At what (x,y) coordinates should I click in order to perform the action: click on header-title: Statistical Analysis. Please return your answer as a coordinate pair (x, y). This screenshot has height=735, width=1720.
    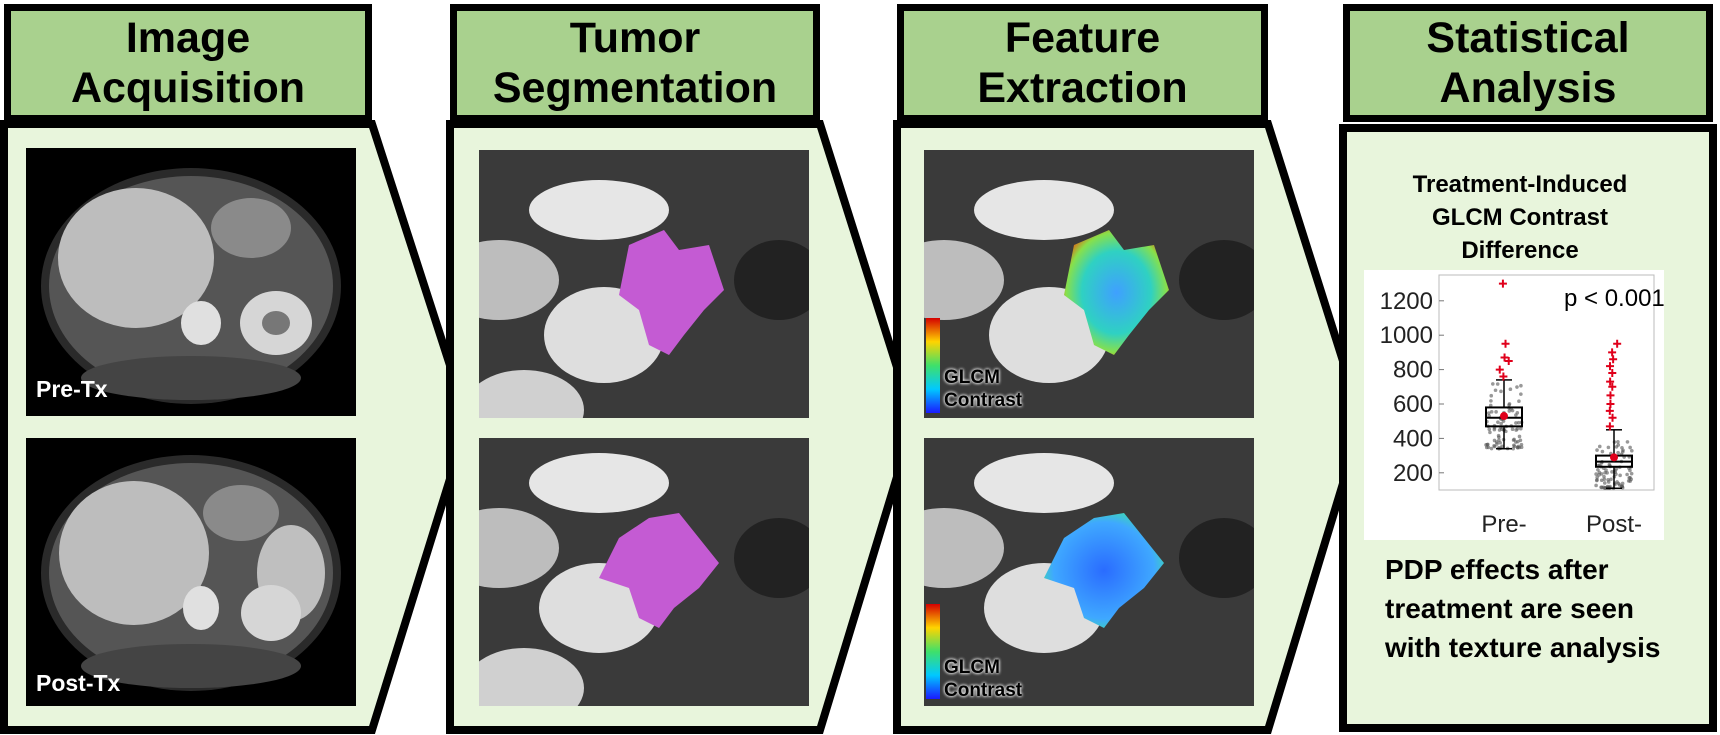
    Looking at the image, I should click on (1528, 63).